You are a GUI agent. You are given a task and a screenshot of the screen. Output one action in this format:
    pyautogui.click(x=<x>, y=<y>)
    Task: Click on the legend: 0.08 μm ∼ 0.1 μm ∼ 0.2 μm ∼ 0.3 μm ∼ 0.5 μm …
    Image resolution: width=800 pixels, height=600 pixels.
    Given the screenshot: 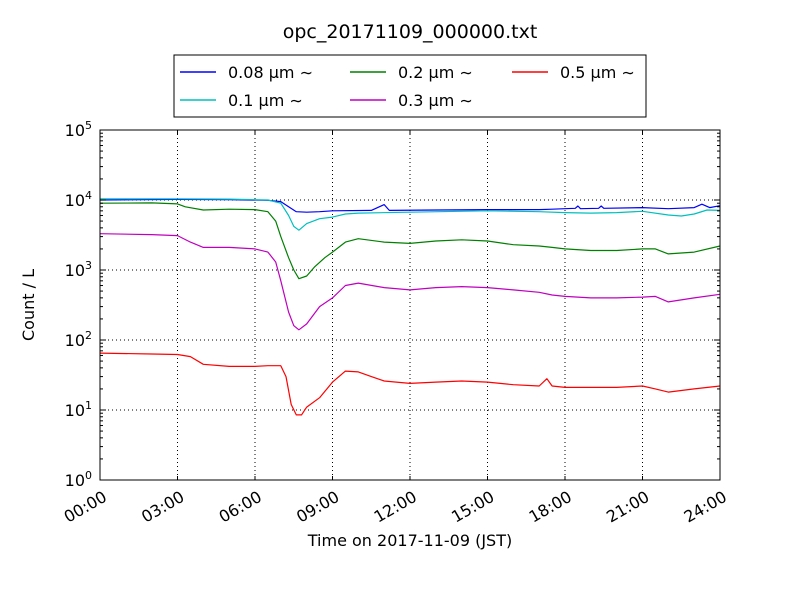 What is the action you would take?
    pyautogui.click(x=410, y=86)
    